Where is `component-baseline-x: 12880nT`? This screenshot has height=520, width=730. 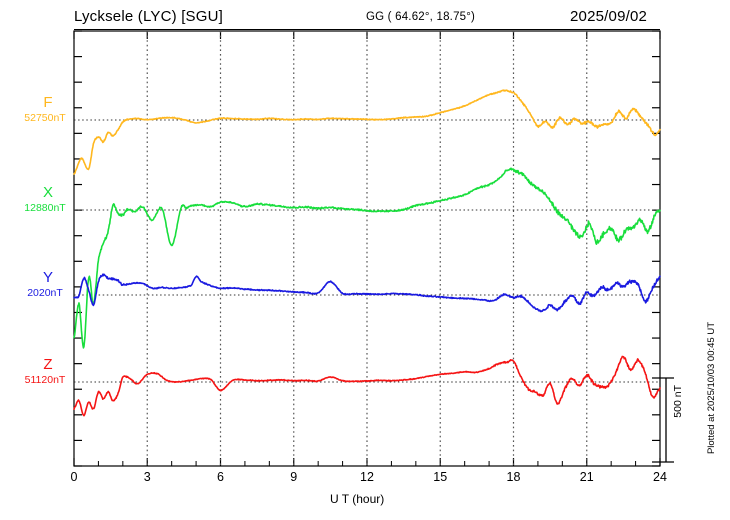
component-baseline-x: 12880nT is located at coordinates (45, 208).